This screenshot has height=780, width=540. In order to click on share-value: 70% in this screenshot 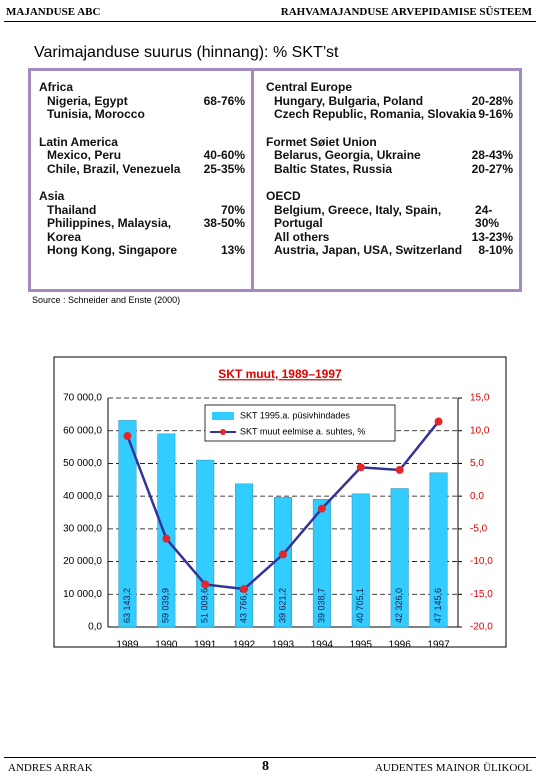, I will do `click(232, 209)`.